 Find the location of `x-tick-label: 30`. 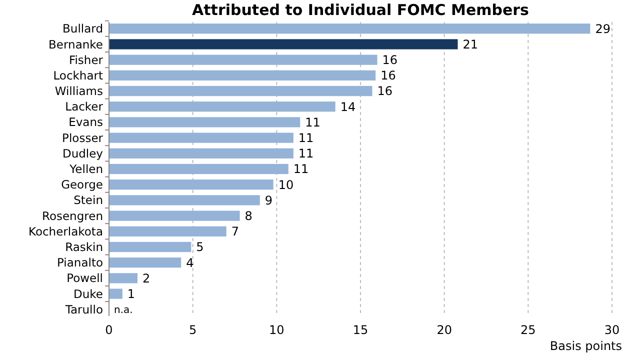

x-tick-label: 30 is located at coordinates (612, 330).